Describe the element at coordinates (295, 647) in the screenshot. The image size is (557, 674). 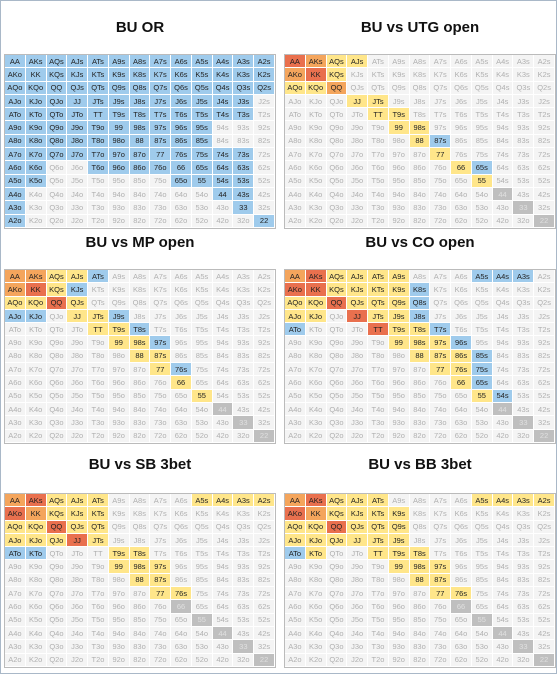
I see `hand-cell: A3o` at that location.